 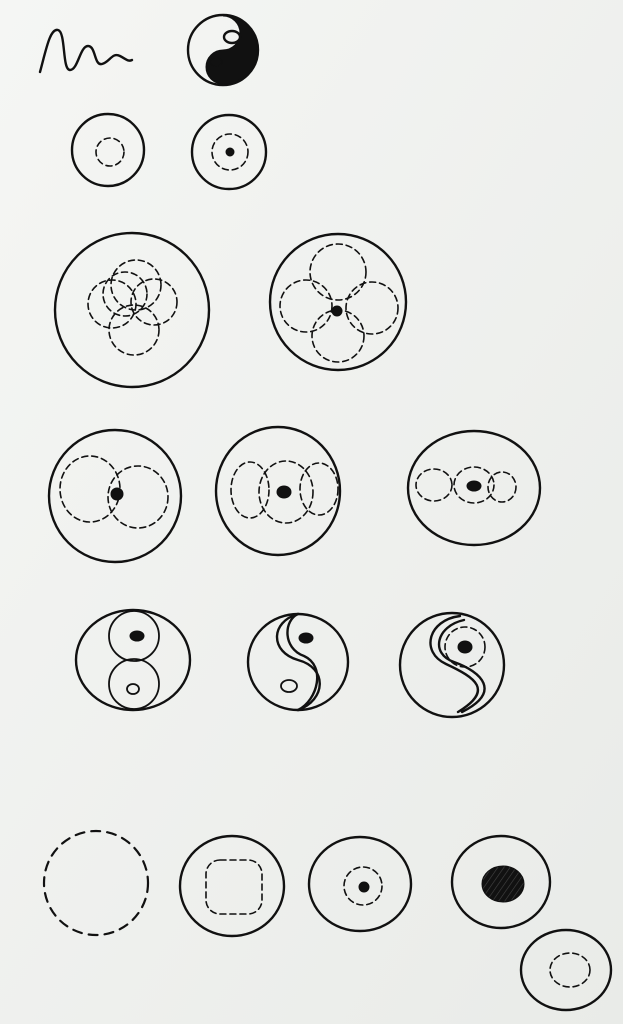 I want to click on circle-with-dark-core, so click(x=501, y=882).